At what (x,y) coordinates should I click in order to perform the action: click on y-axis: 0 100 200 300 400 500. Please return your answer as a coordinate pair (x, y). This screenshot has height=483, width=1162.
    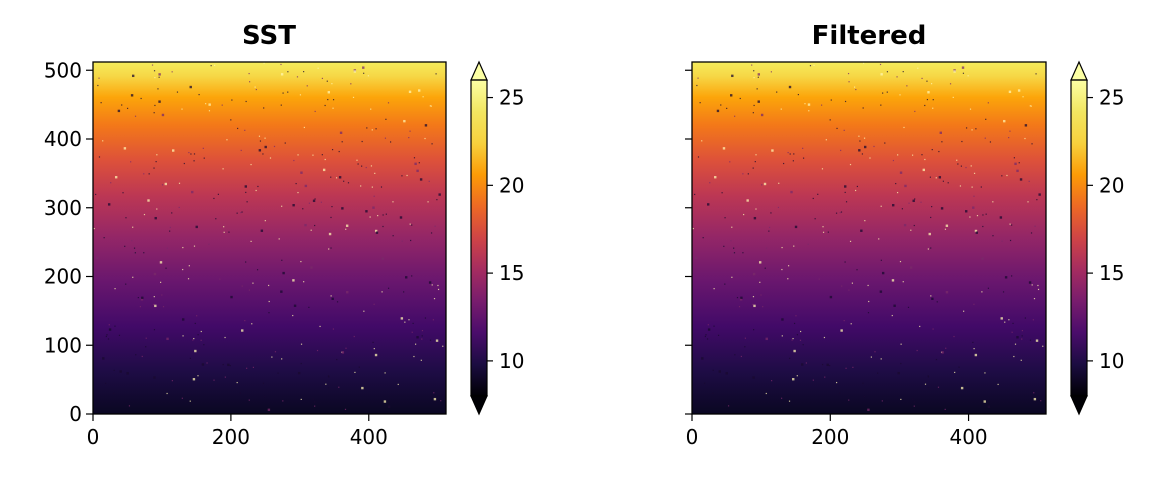
    Looking at the image, I should click on (68, 242).